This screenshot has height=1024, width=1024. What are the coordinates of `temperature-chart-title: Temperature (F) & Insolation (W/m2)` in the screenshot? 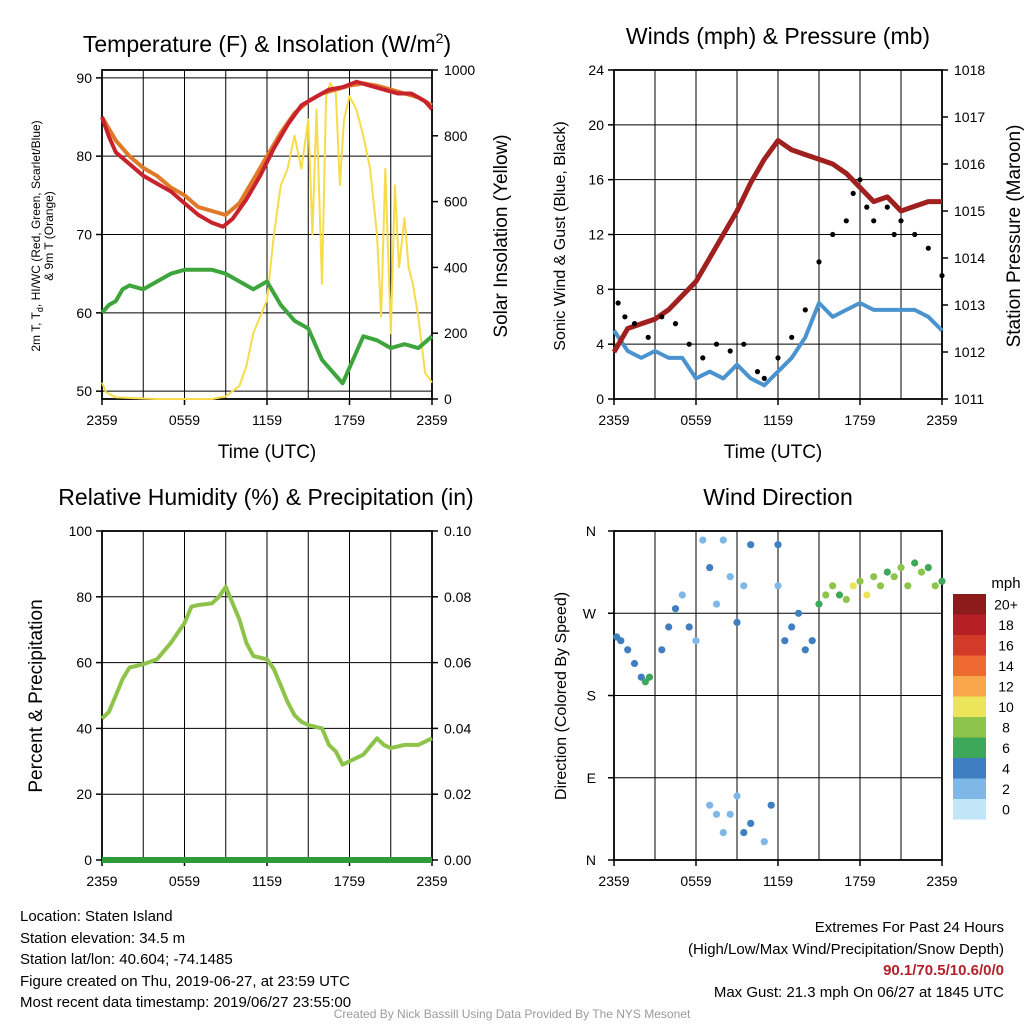 It's located at (267, 43).